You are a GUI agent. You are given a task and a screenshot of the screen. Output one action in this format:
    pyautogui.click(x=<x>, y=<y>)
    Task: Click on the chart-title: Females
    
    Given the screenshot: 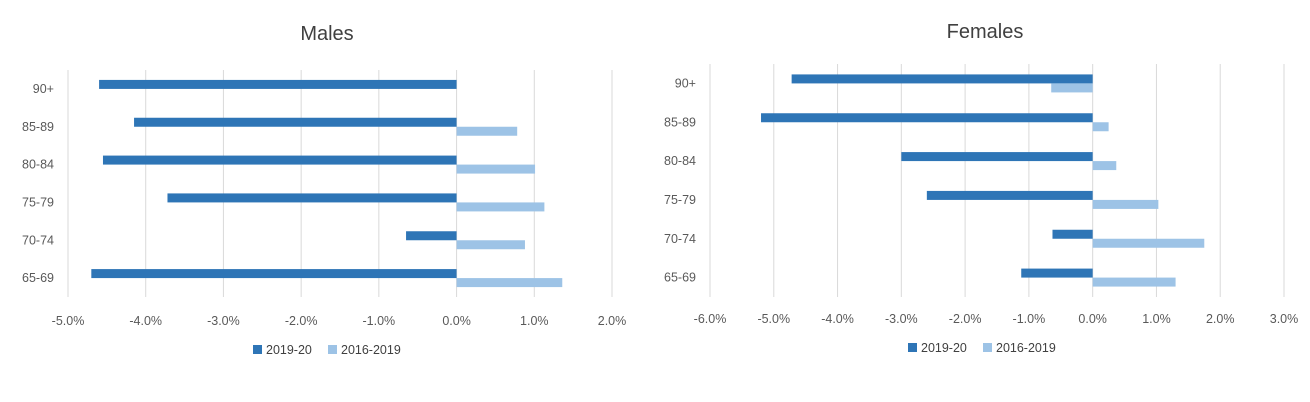 What is the action you would take?
    pyautogui.click(x=985, y=32)
    